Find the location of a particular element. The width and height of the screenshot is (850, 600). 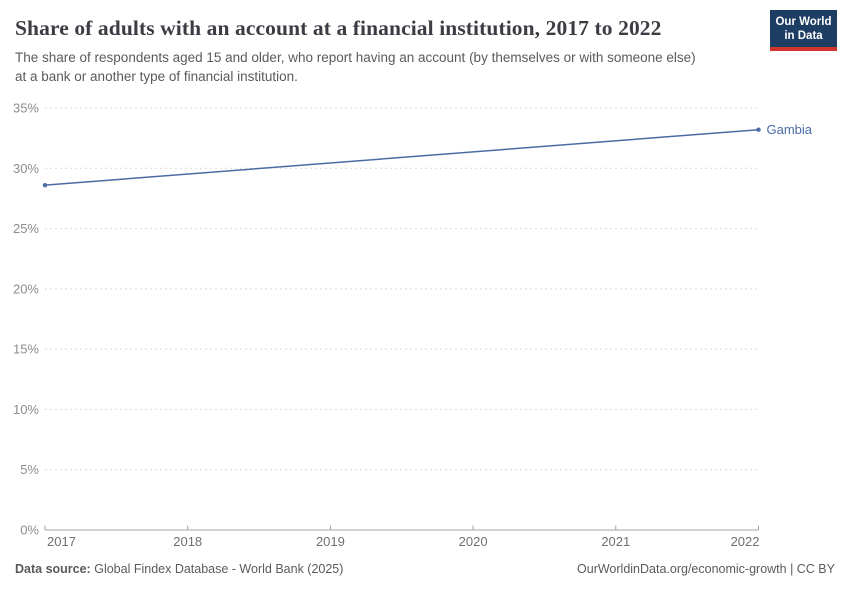

y-axis-tick-label: 15% is located at coordinates (26, 349).